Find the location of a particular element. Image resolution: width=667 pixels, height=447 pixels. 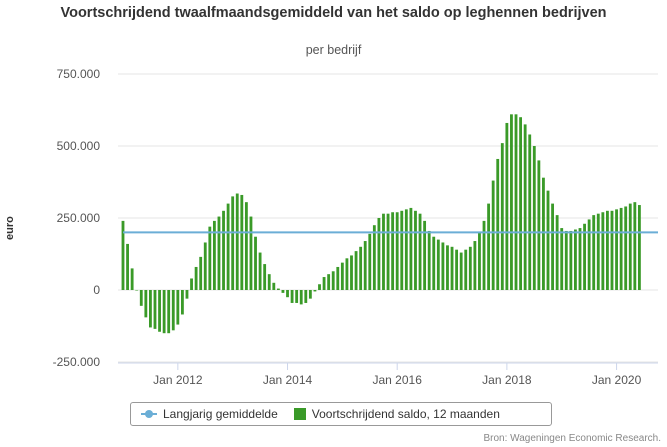

legend-item-saldo: Voortschrijdend saldo, 12 maanden is located at coordinates (396, 414).